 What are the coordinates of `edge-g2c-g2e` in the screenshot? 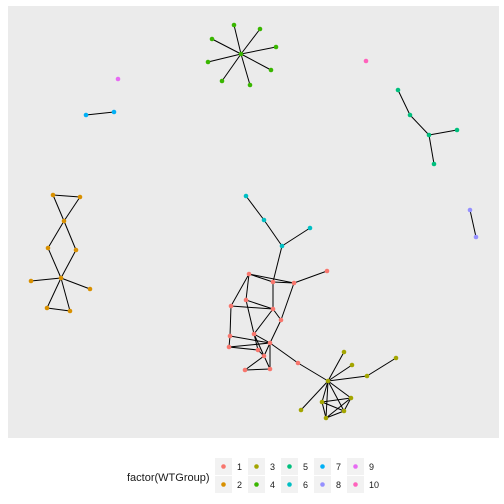 It's located at (70, 235).